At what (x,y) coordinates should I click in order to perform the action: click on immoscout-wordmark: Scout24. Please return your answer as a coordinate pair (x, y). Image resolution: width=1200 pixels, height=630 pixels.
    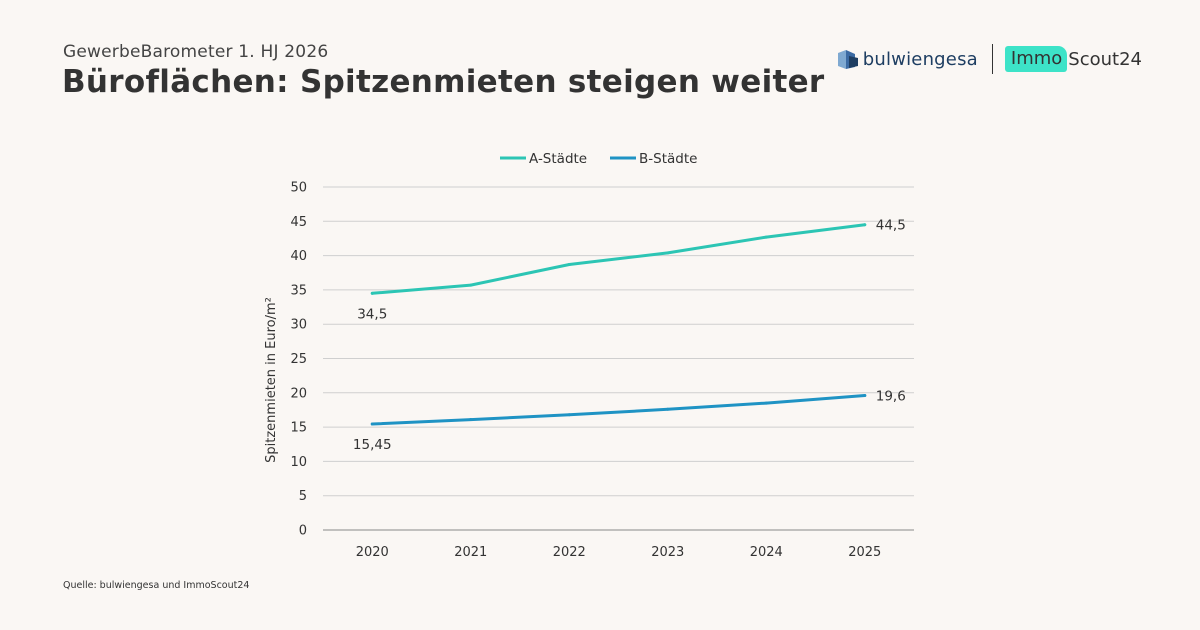
    Looking at the image, I should click on (1105, 59).